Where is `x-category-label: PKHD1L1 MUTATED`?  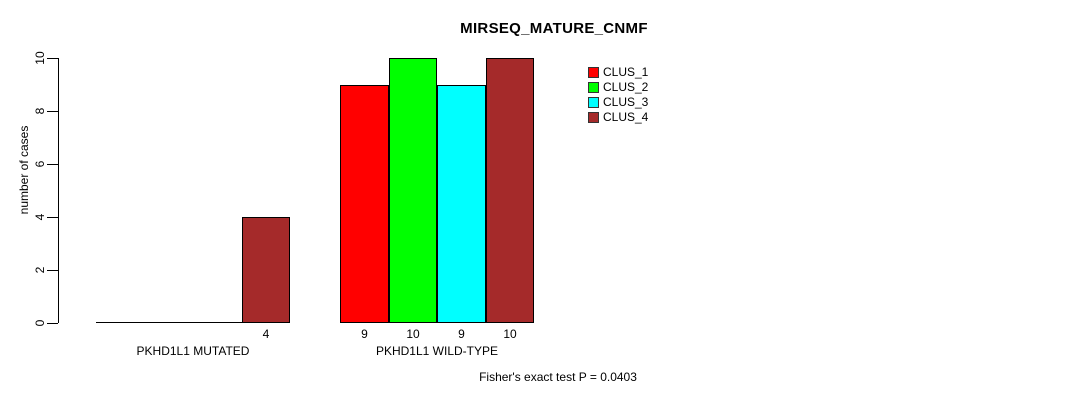 x-category-label: PKHD1L1 MUTATED is located at coordinates (193, 351).